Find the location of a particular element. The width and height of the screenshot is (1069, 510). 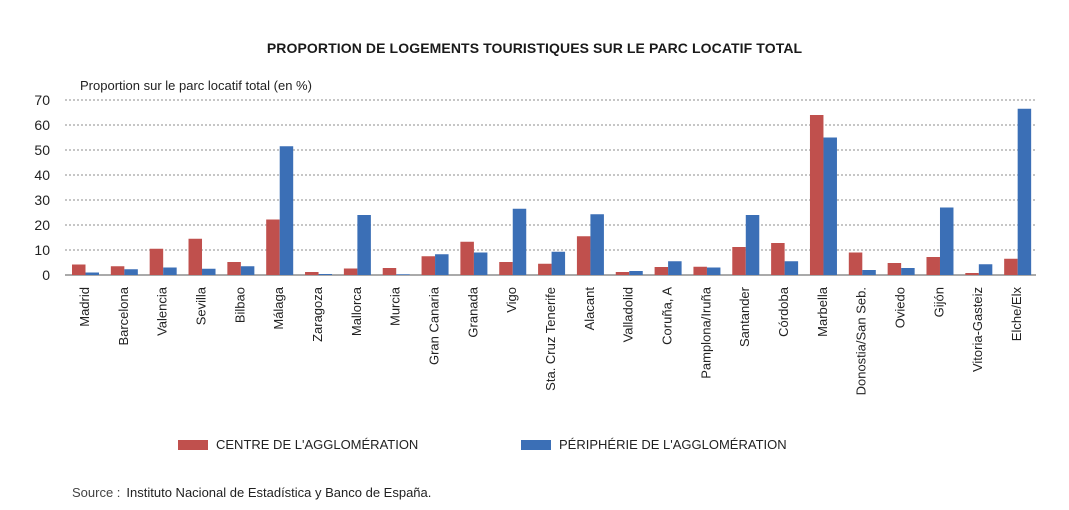

x-tick-label: Gran Canaria is located at coordinates (433, 325).